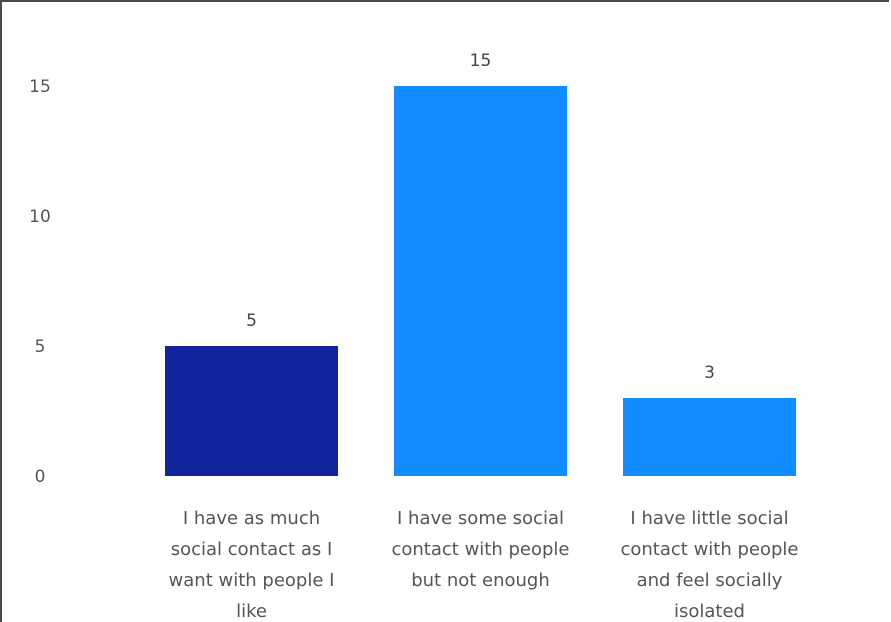 The width and height of the screenshot is (891, 622). Describe the element at coordinates (251, 518) in the screenshot. I see `category-label: I have as much` at that location.